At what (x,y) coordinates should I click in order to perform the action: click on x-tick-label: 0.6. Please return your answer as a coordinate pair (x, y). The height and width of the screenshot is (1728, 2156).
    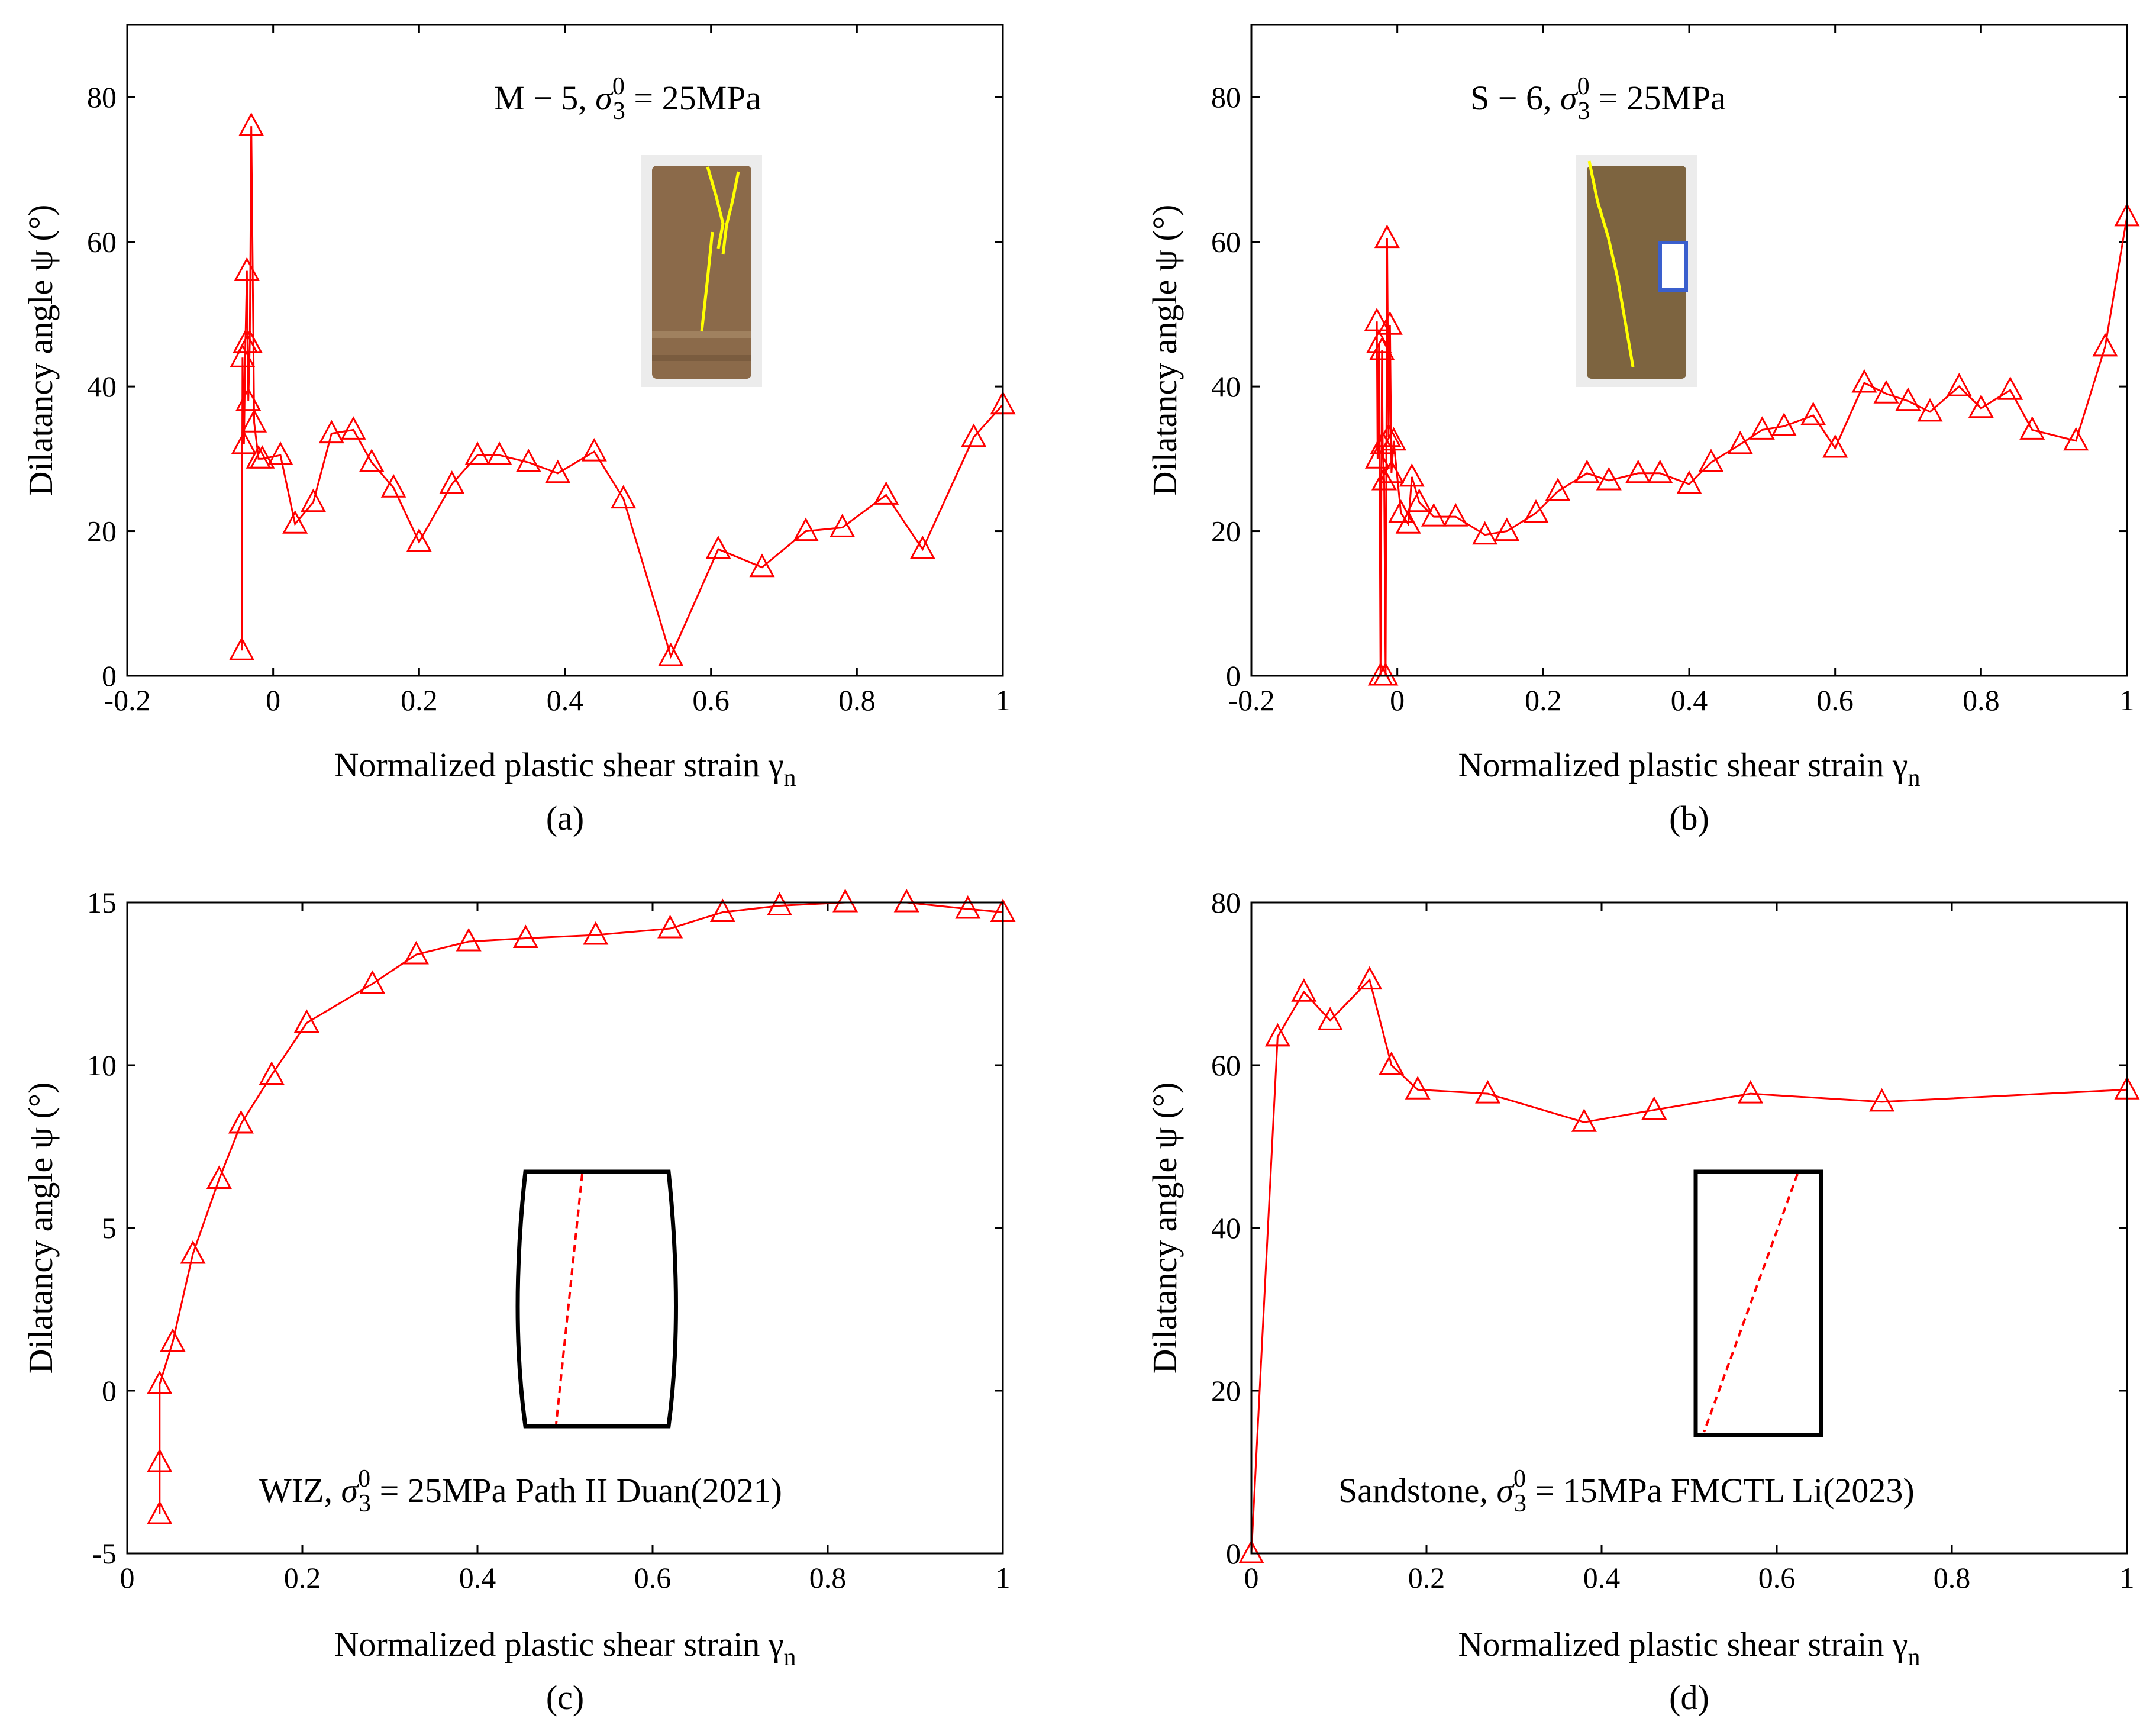
    Looking at the image, I should click on (653, 1577).